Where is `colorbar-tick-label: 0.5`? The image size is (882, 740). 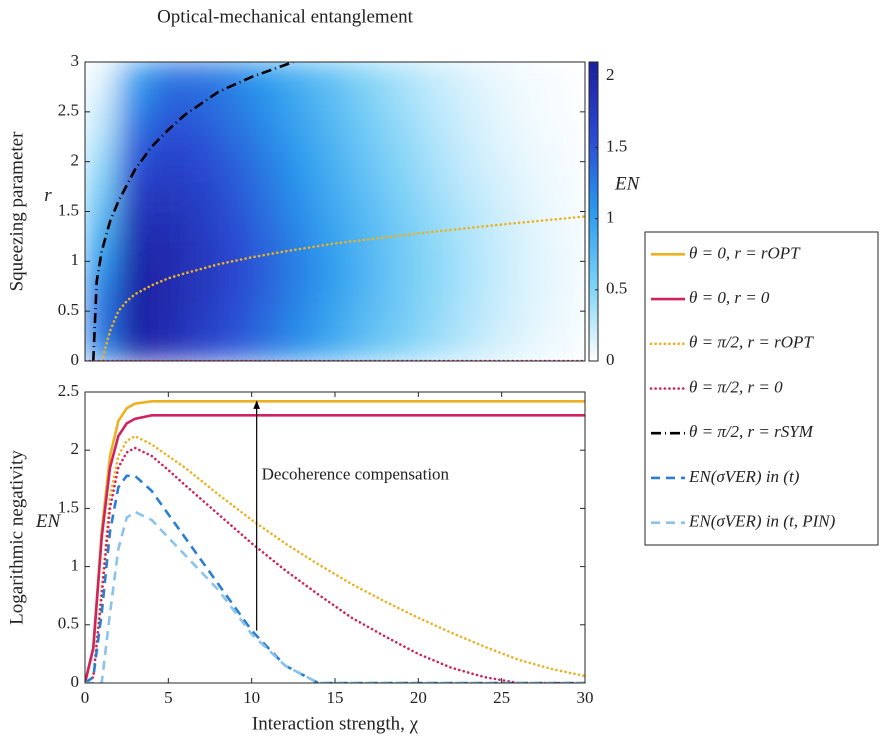
colorbar-tick-label: 0.5 is located at coordinates (616, 288).